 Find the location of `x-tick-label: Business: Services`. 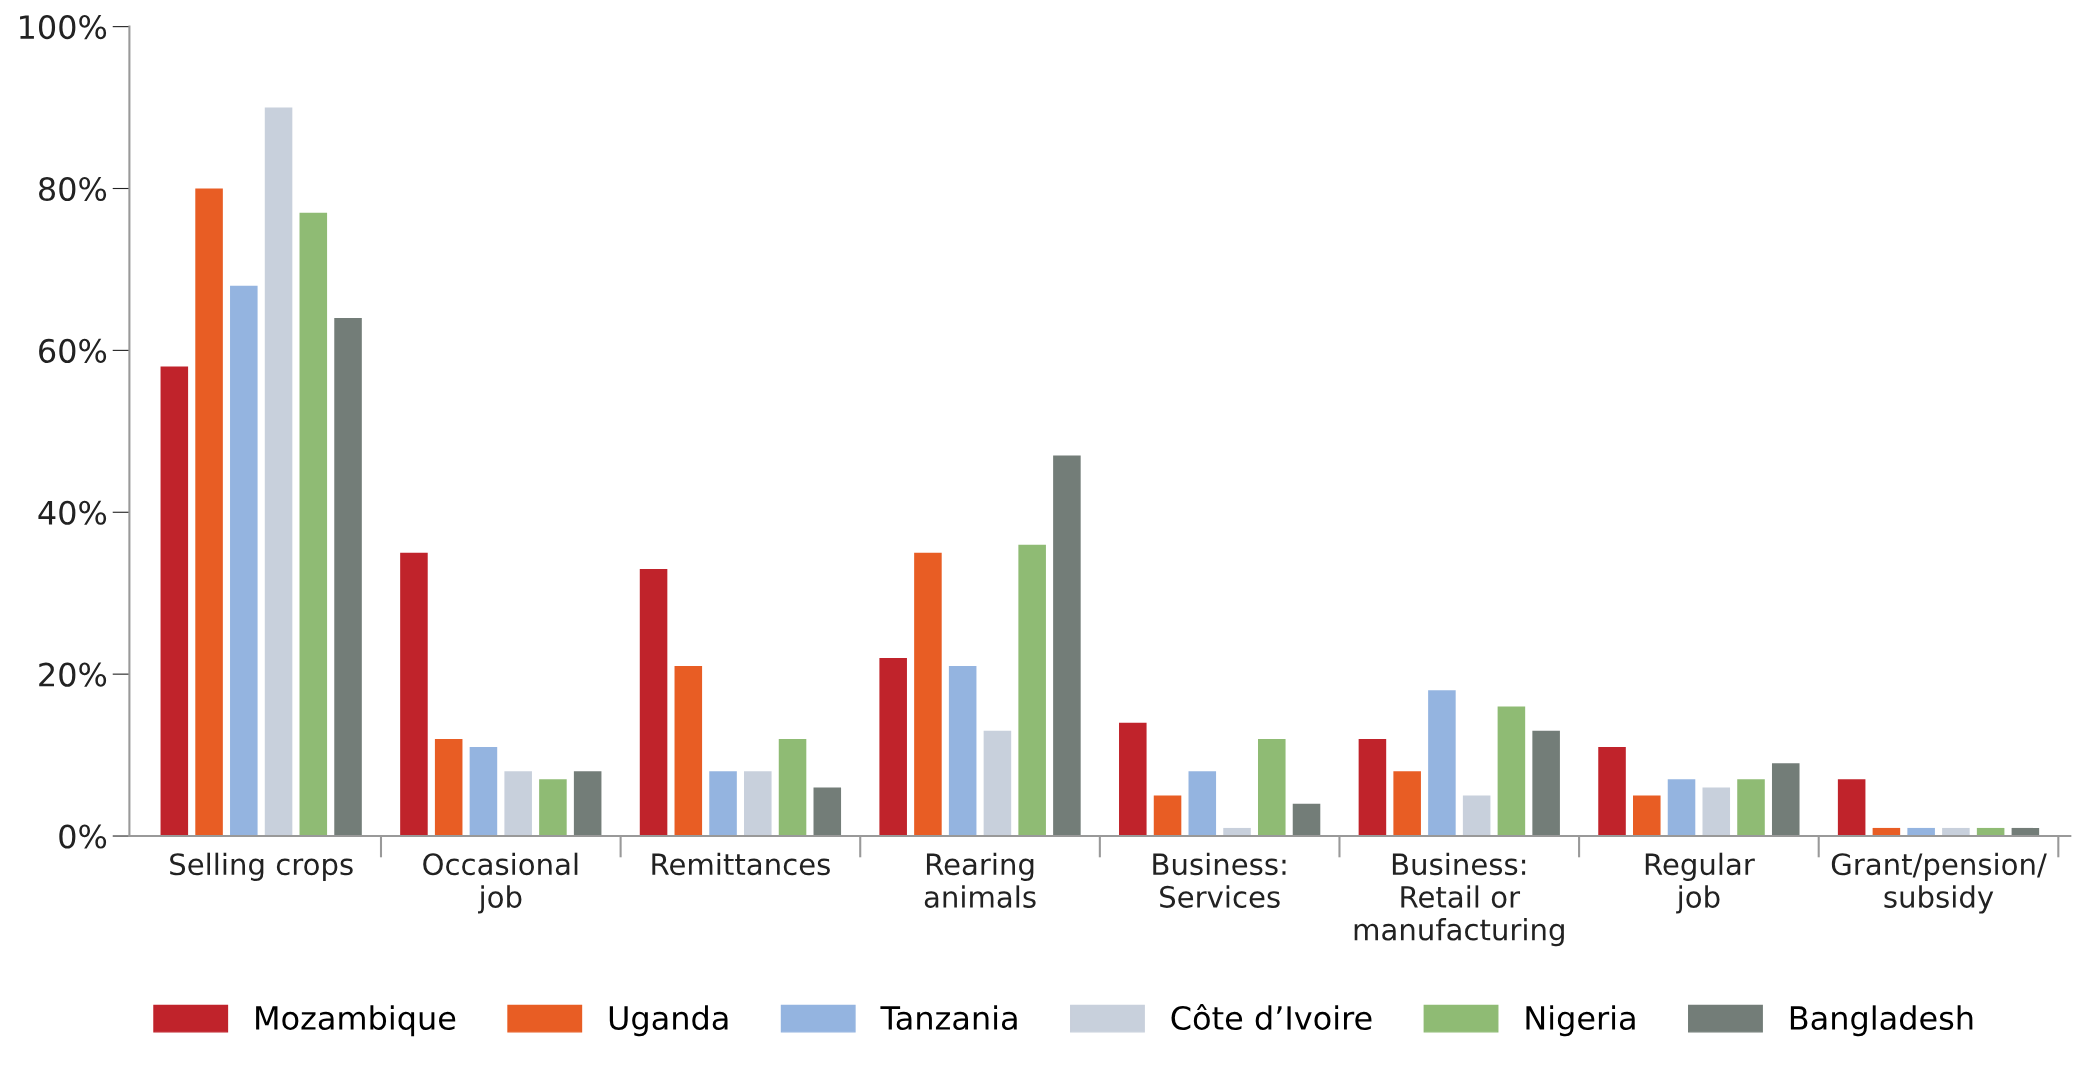

x-tick-label: Business: Services is located at coordinates (1219, 880).